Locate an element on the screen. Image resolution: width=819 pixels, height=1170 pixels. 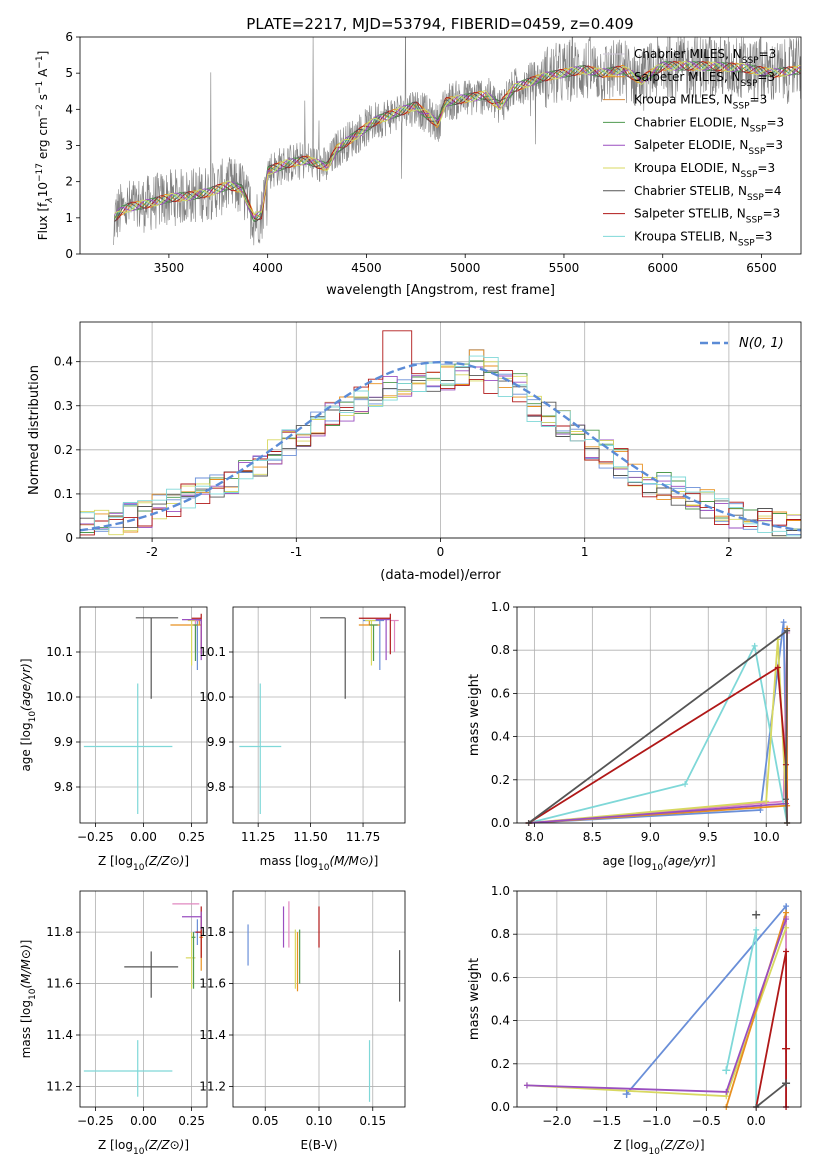
y-tick-label: 2 is located at coordinates (69, 182).